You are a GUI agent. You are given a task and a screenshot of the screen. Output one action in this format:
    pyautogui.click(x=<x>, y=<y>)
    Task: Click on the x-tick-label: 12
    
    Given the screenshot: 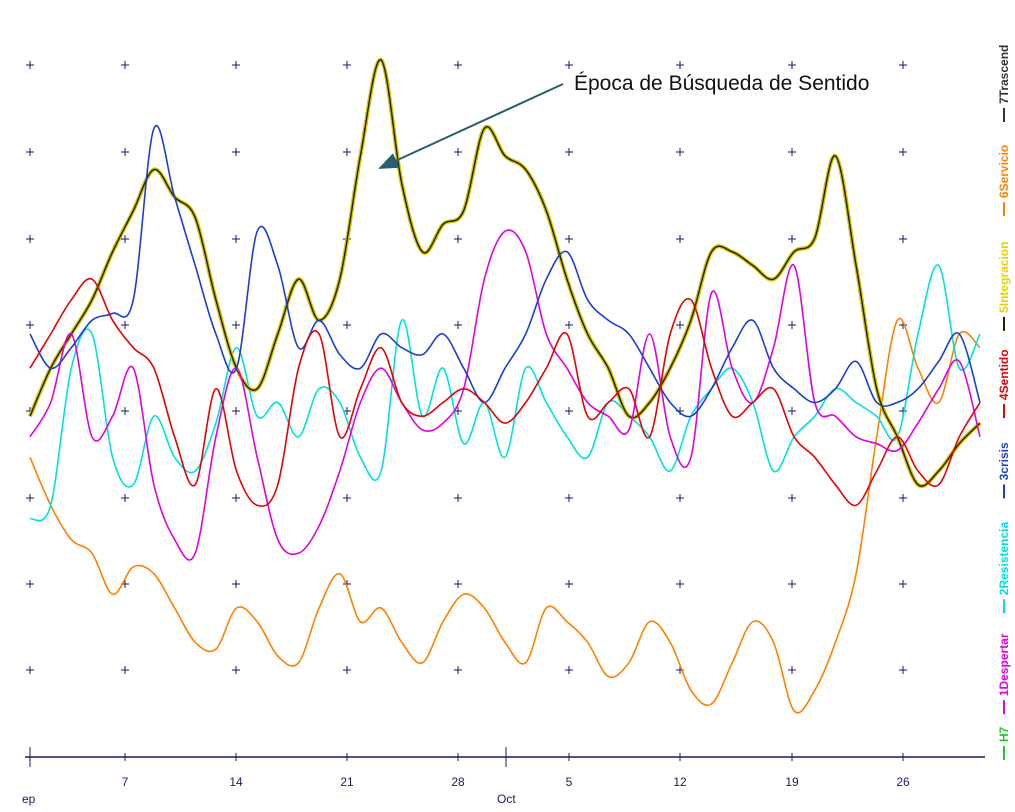 What is the action you would take?
    pyautogui.click(x=680, y=782)
    